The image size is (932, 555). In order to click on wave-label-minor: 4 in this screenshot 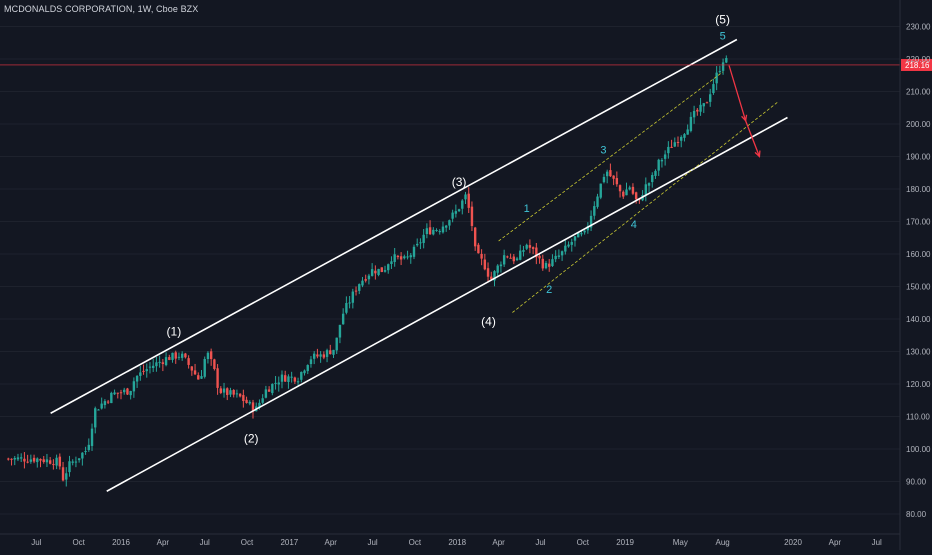, I will do `click(634, 225)`.